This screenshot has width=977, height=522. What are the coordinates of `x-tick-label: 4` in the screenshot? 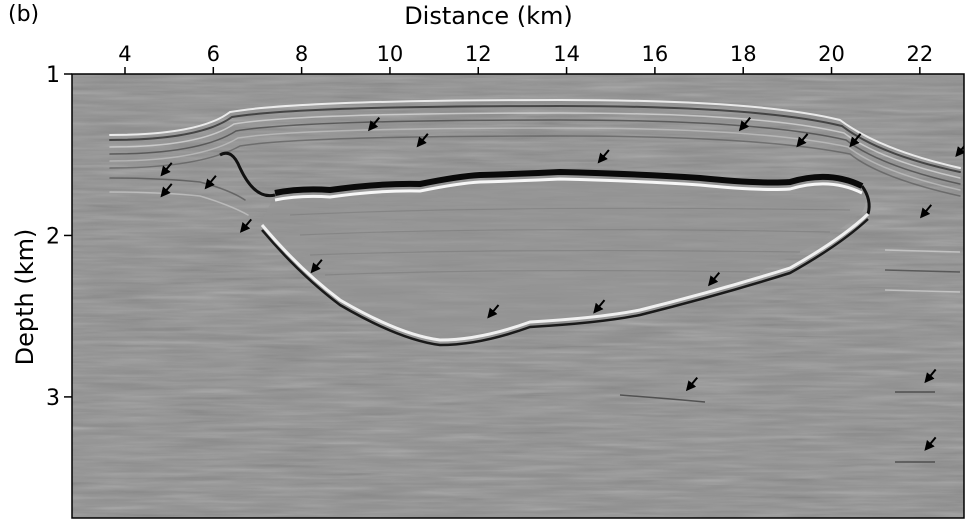 It's located at (124, 54).